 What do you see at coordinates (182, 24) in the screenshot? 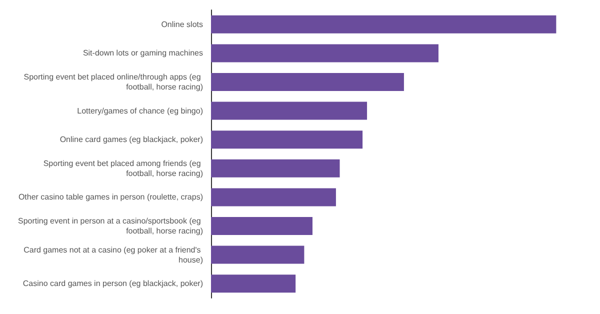
I see `y-tick-label: Online slots` at bounding box center [182, 24].